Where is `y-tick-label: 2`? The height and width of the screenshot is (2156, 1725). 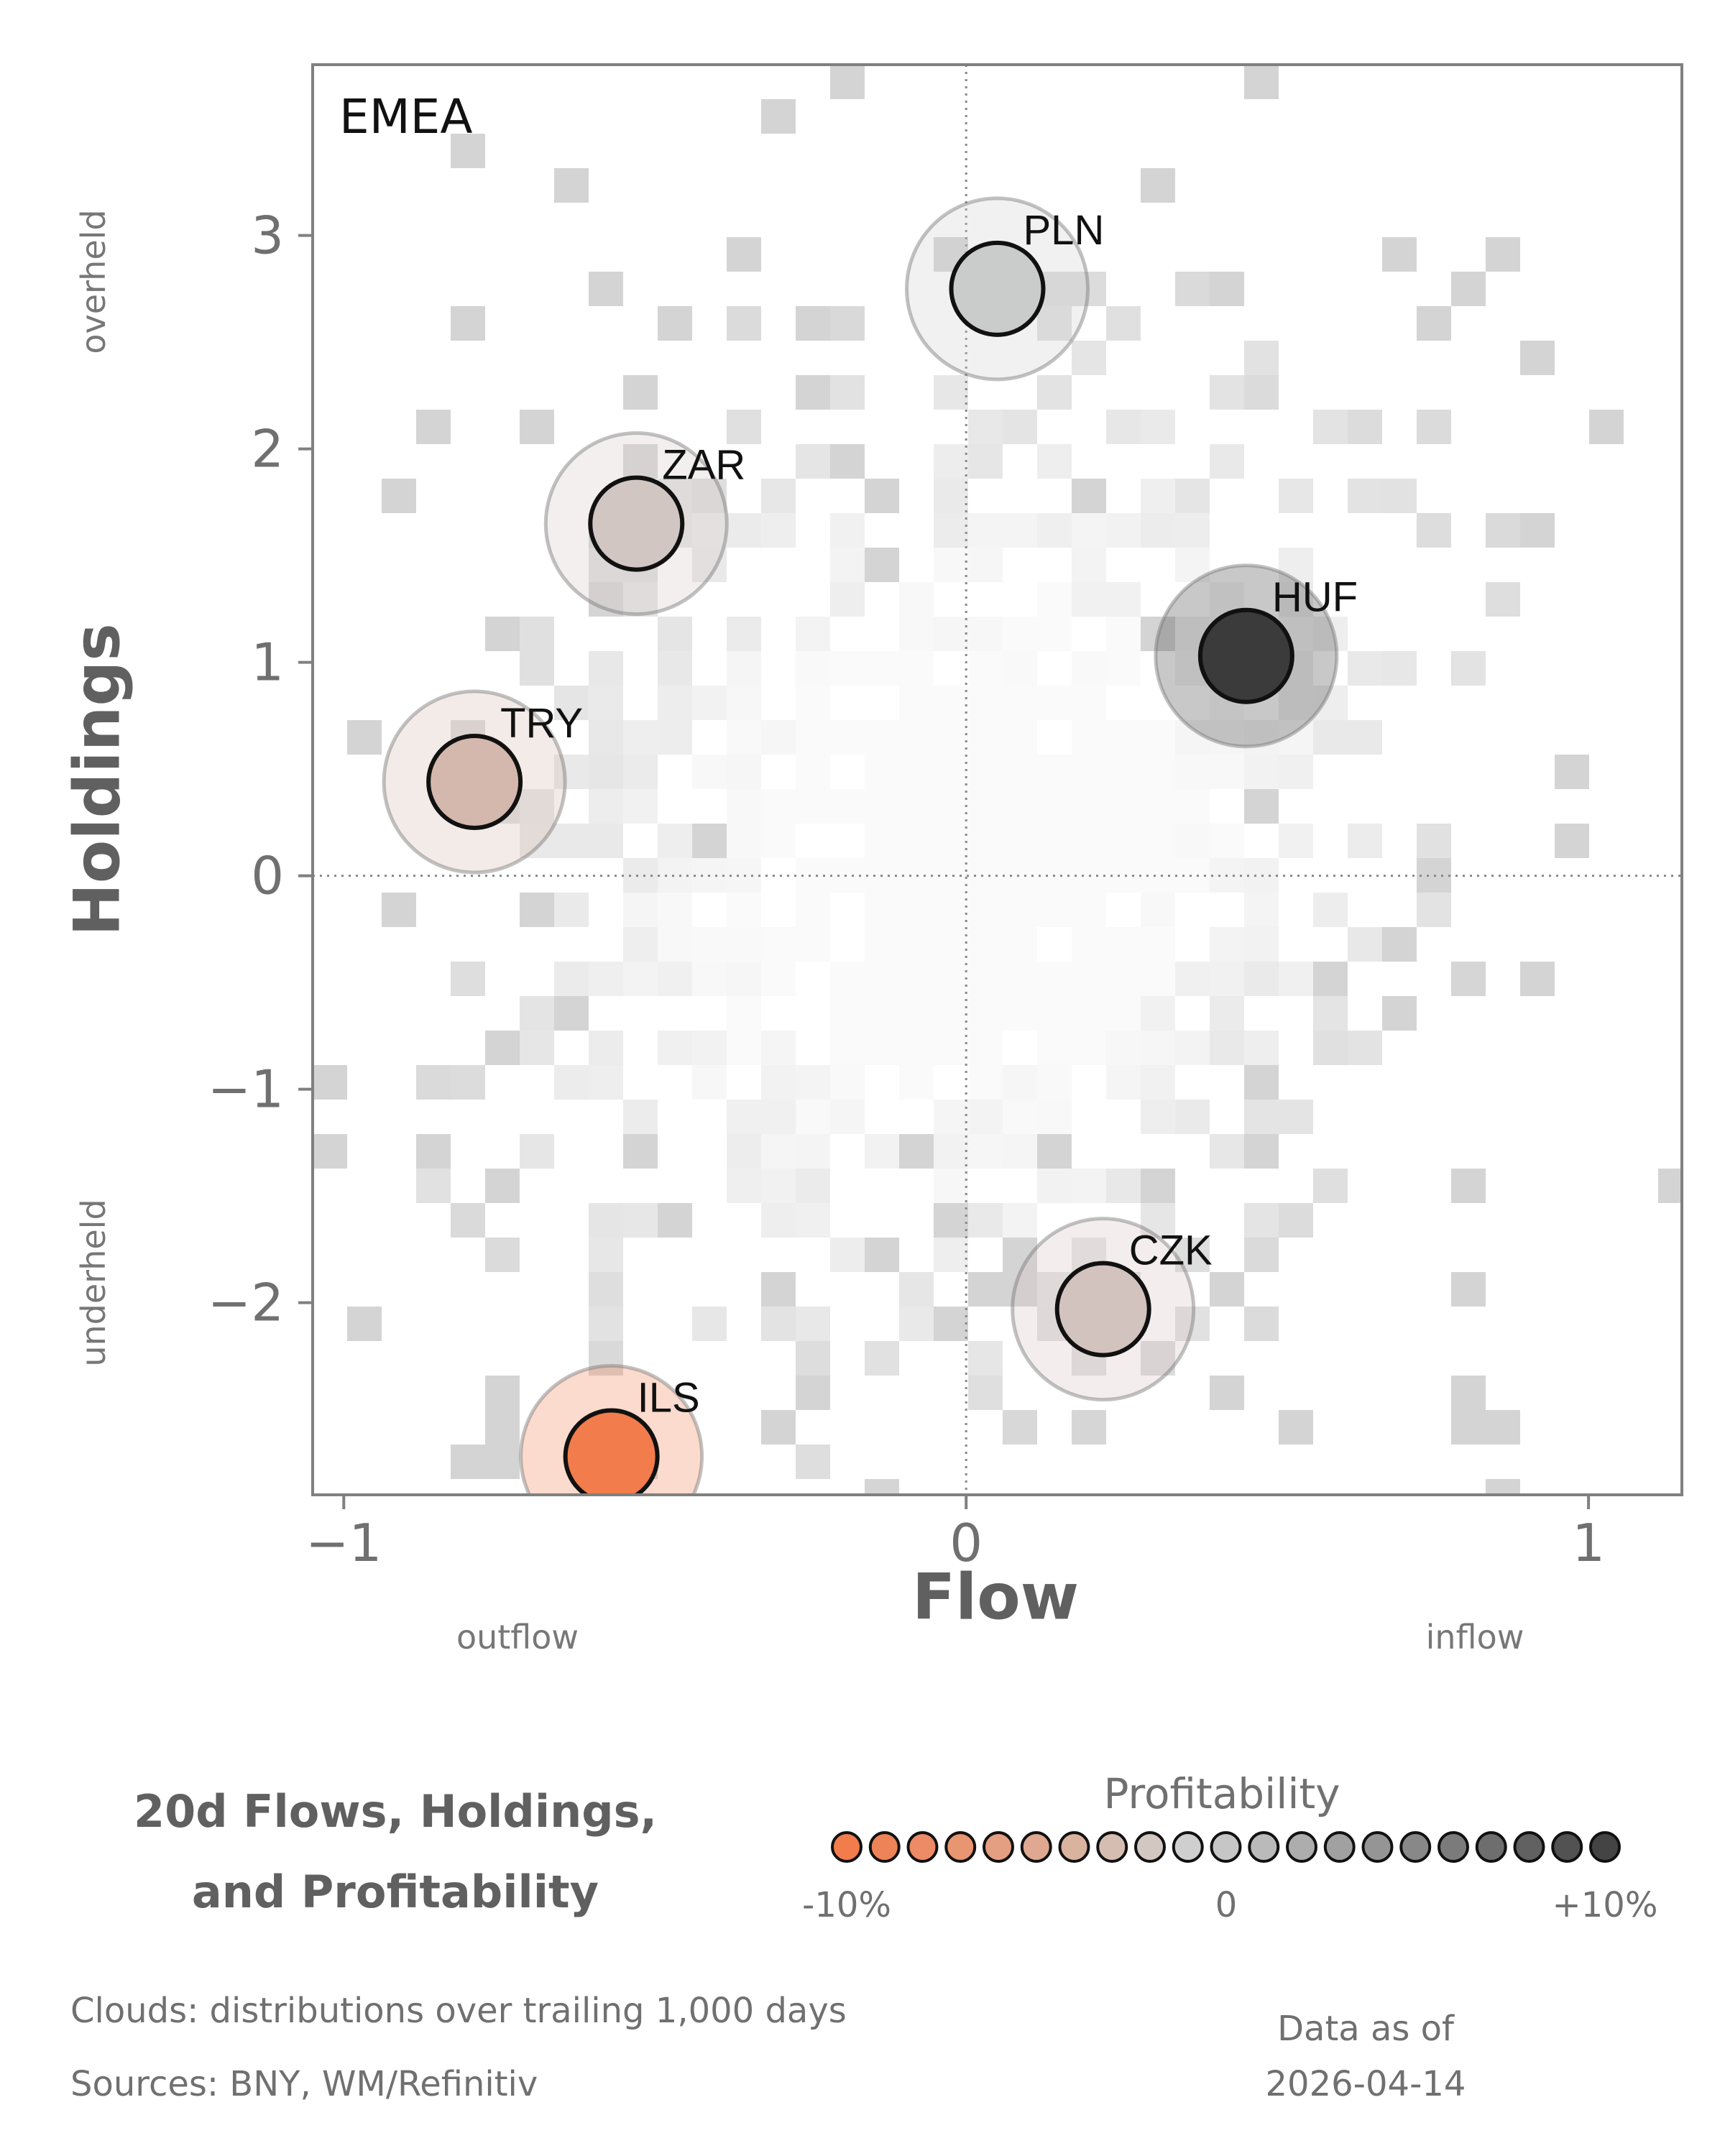
y-tick-label: 2 is located at coordinates (267, 449).